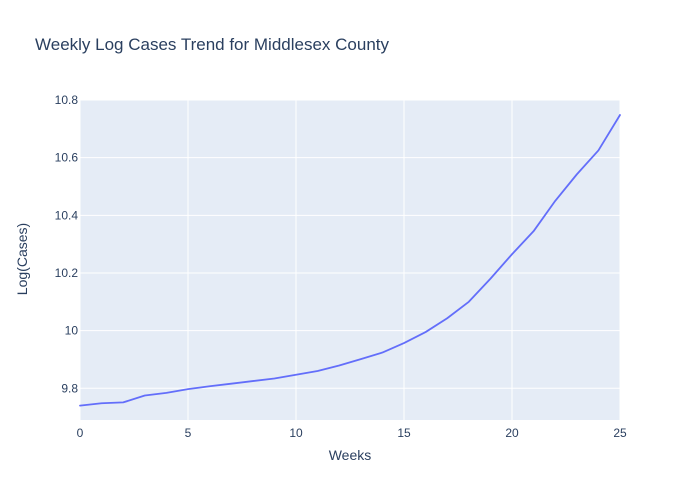  Describe the element at coordinates (72, 331) in the screenshot. I see `y-tick-label: 10` at that location.